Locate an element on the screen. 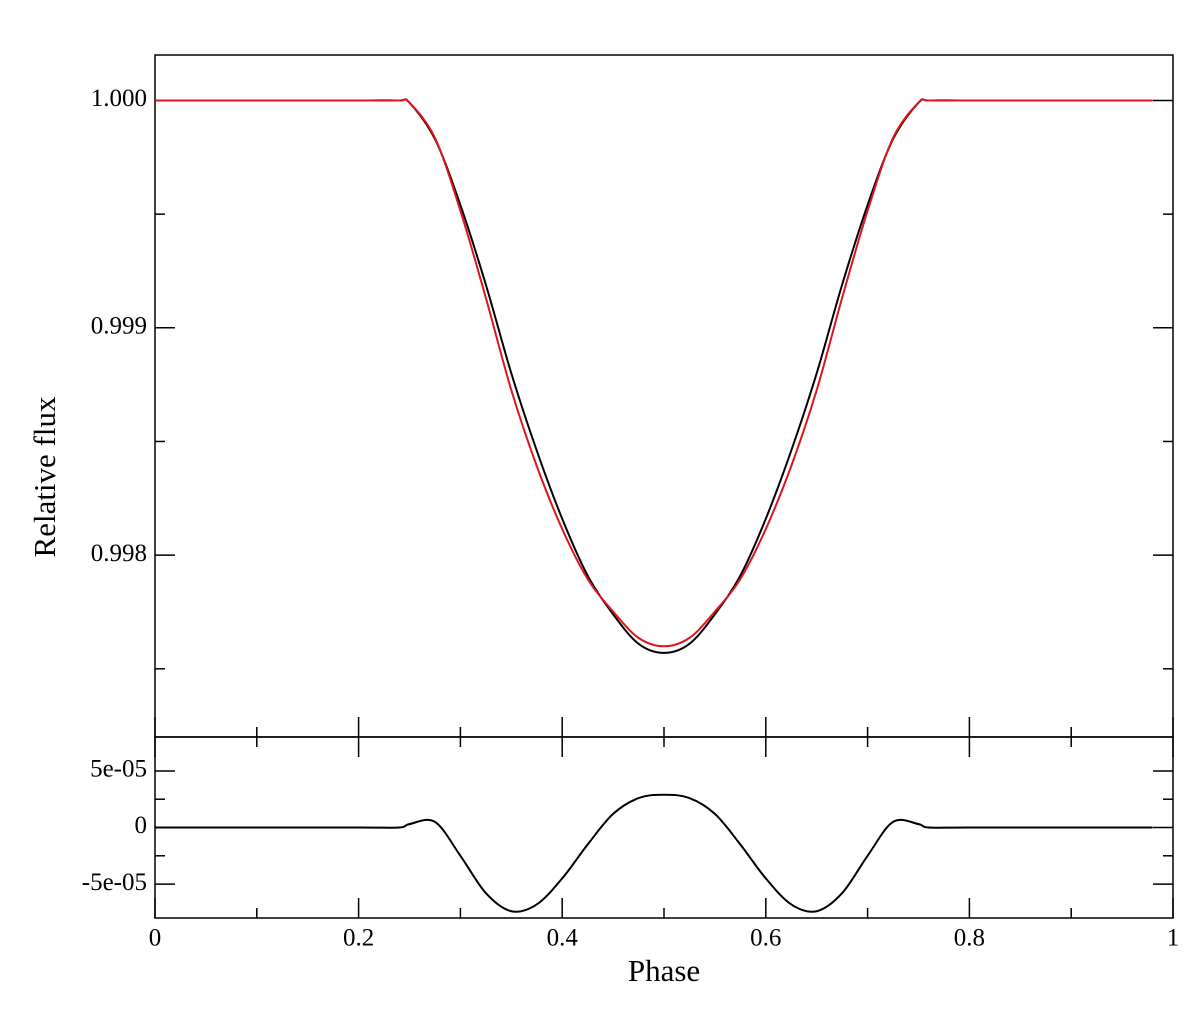  x-tick-label: 0.6 is located at coordinates (765, 938).